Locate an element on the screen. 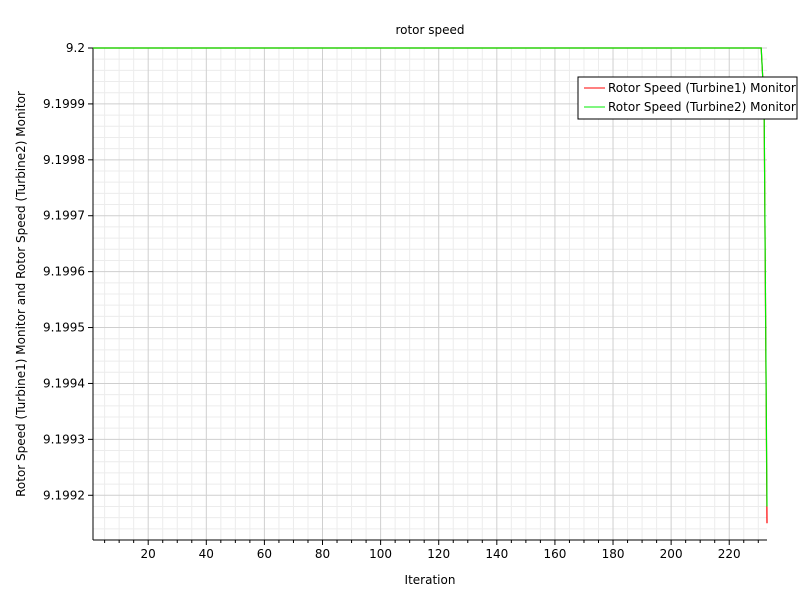 This screenshot has width=800, height=604. y-tick-label: 9.1994 is located at coordinates (64, 383).